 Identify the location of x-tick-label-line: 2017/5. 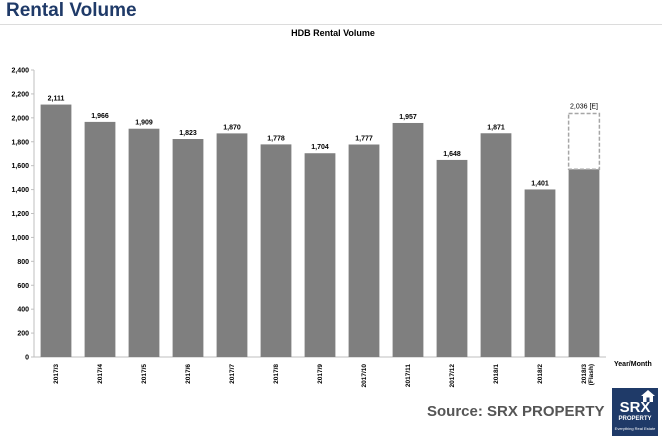
(144, 374).